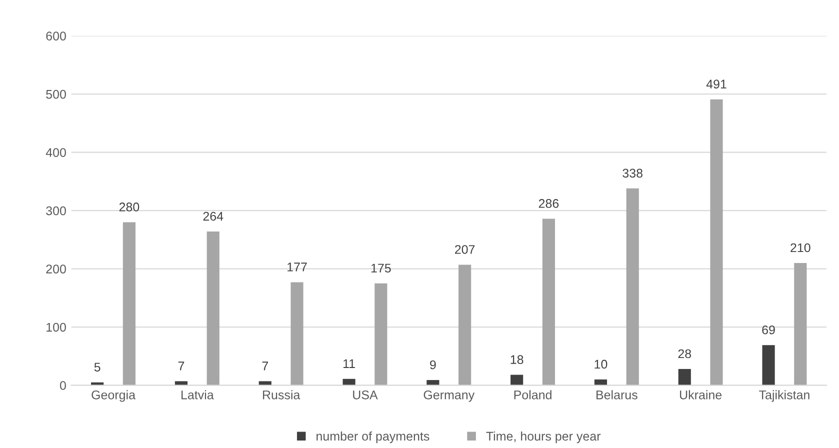  Describe the element at coordinates (56, 94) in the screenshot. I see `y-tick-label: 500` at that location.